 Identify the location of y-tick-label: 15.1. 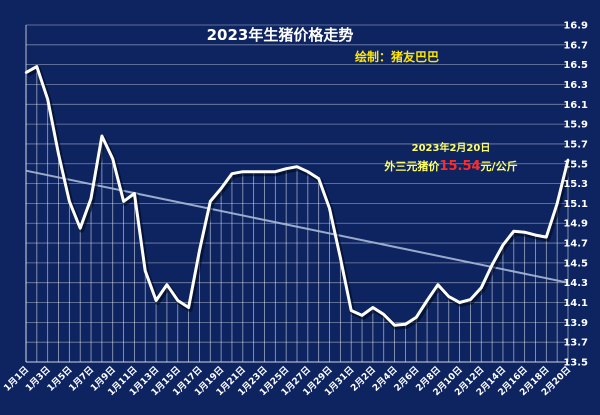
(575, 204).